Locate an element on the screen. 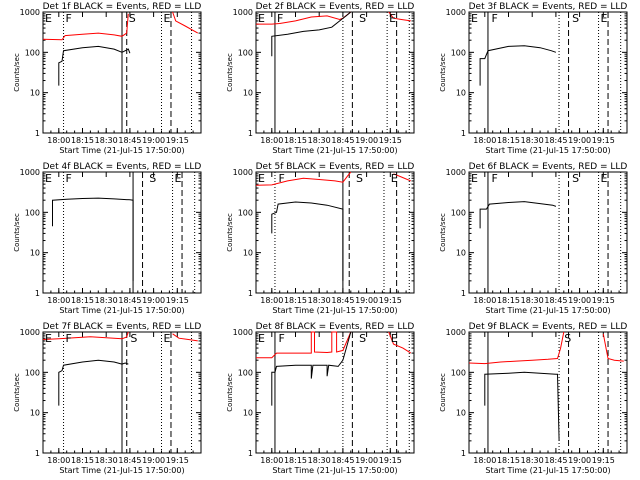  panel-title: Det 1f BLACK = Events, RED = LLD is located at coordinates (122, 7).